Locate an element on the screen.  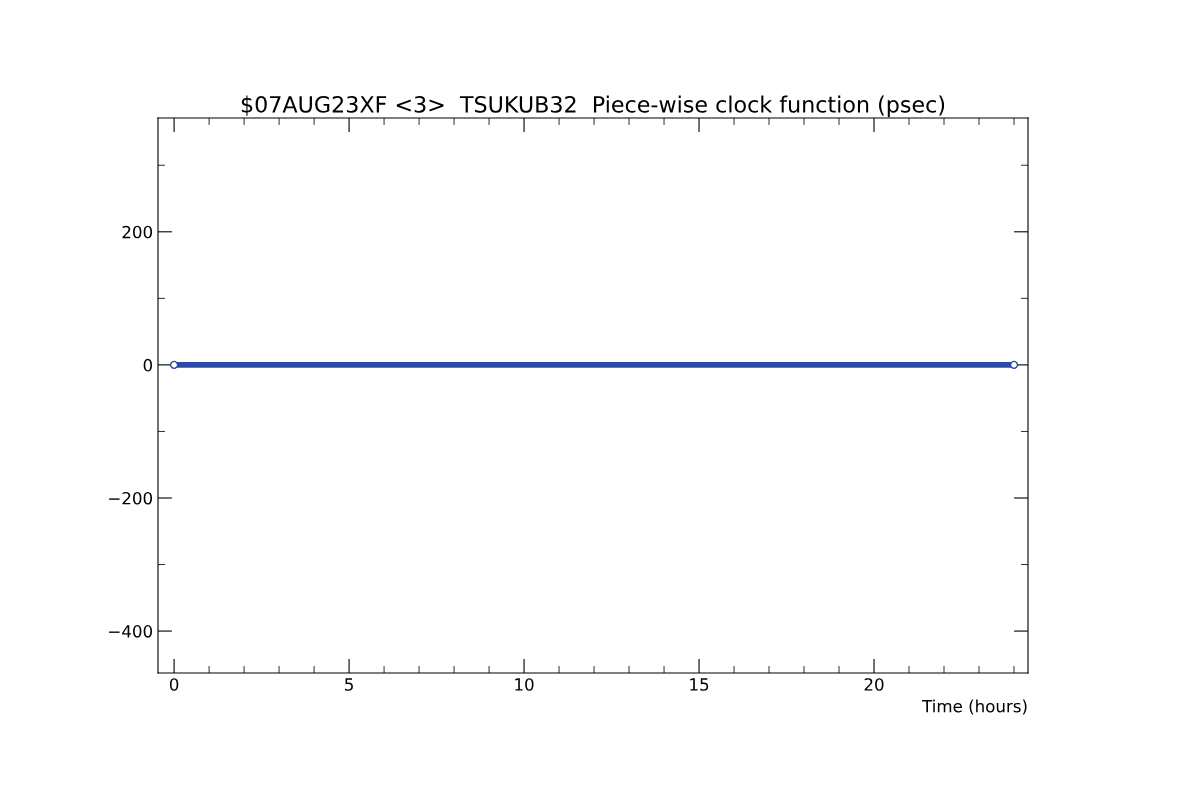
y-tick-label: 200 is located at coordinates (137, 232).